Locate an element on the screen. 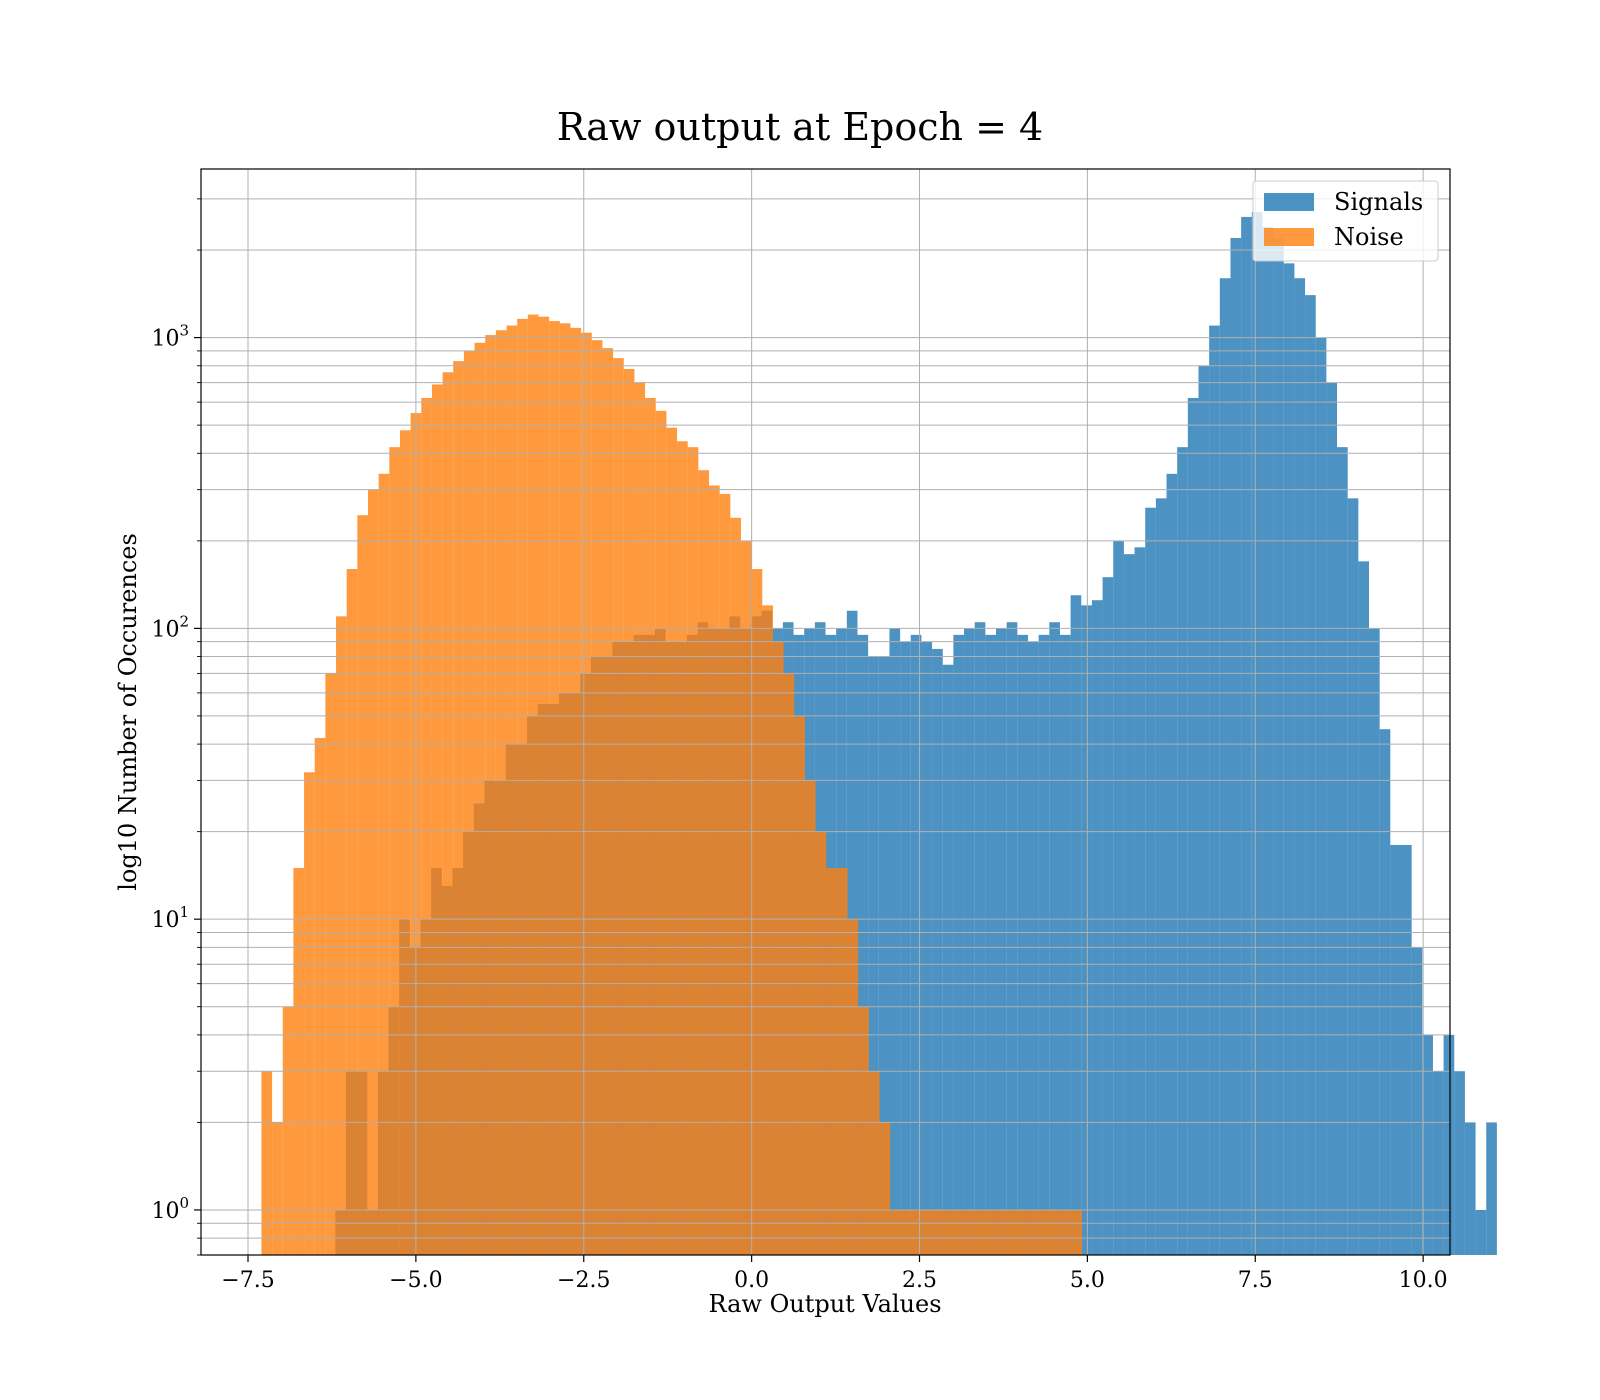 This screenshot has width=1600, height=1400. x-axis-label: Raw Output Values is located at coordinates (824, 1304).